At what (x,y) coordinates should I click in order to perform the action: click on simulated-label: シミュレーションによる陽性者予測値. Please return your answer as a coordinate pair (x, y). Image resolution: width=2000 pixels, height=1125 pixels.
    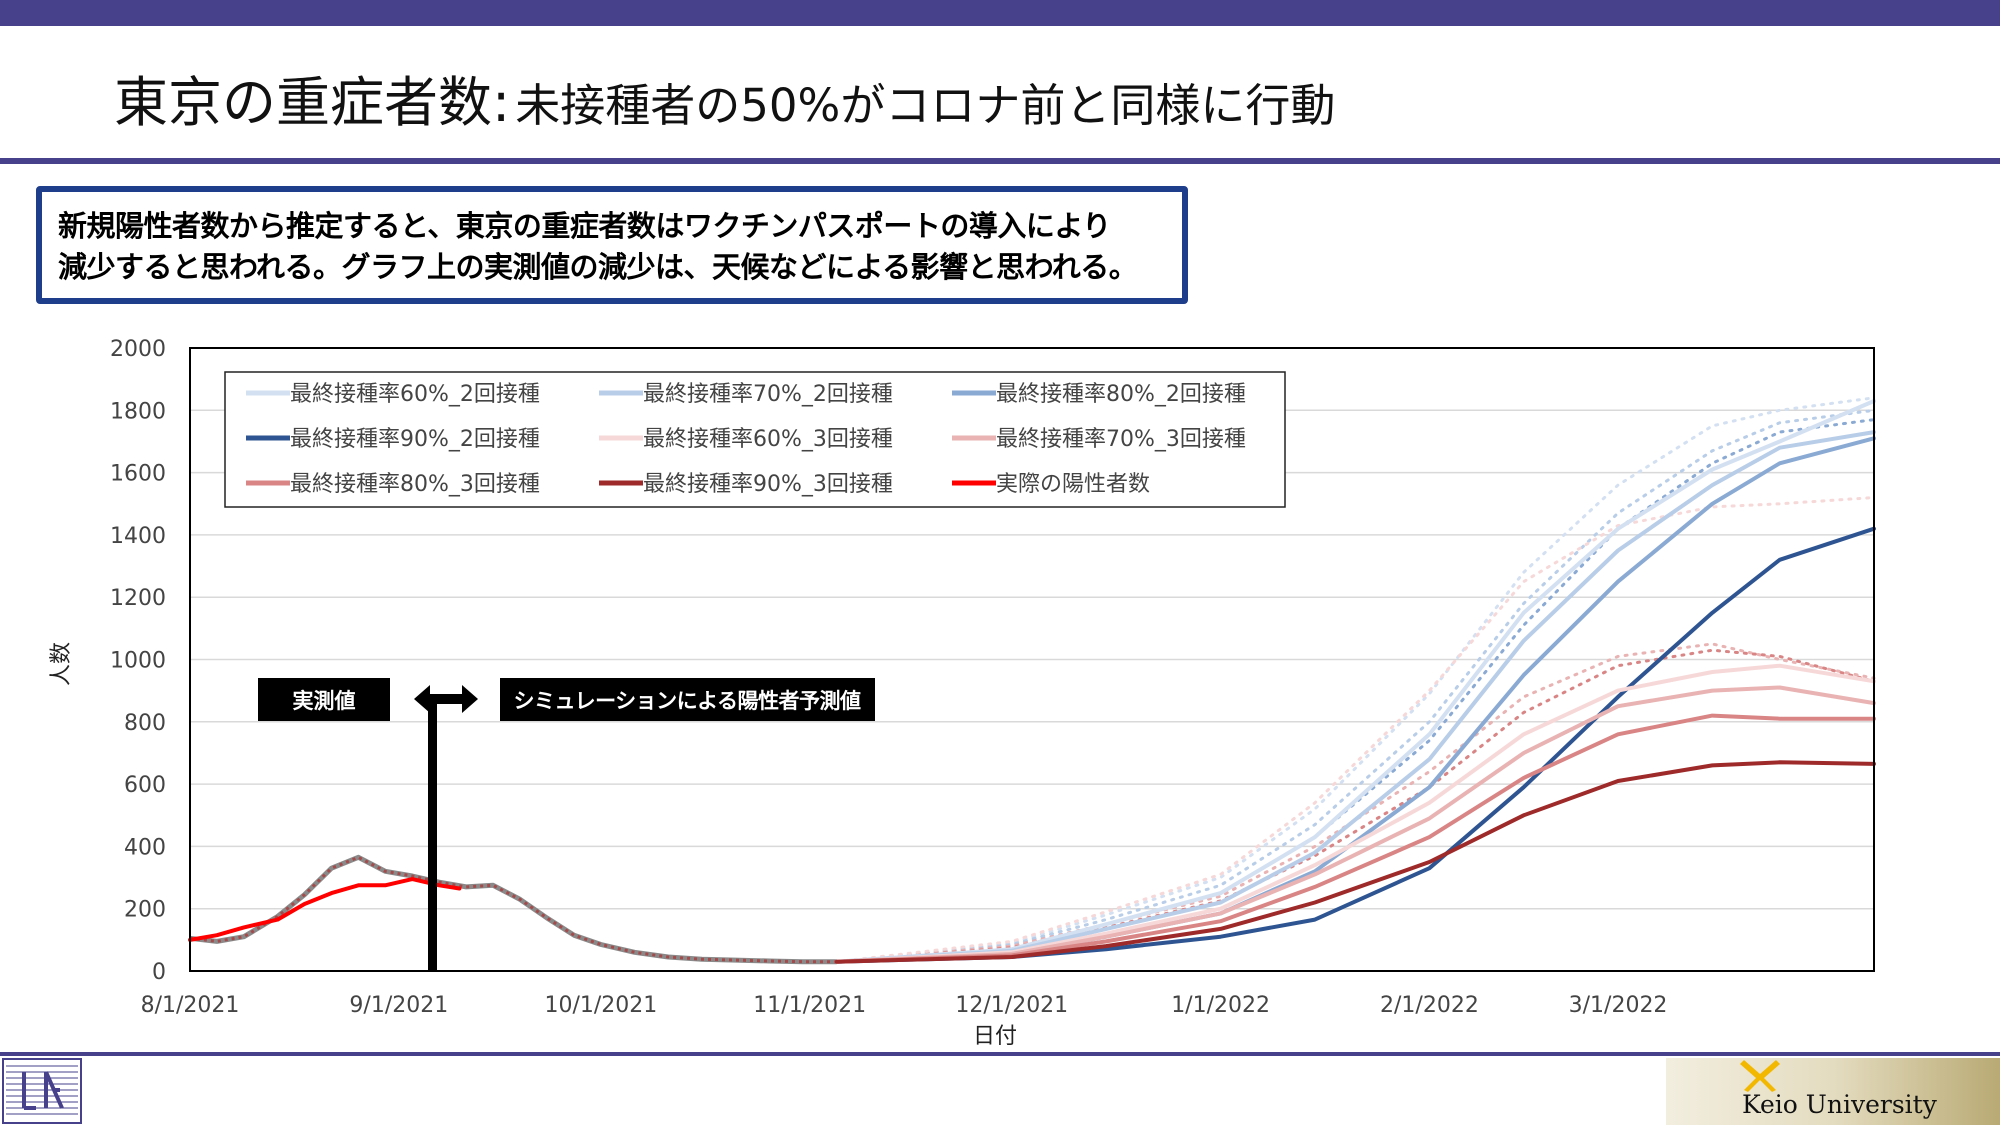
    Looking at the image, I should click on (687, 701).